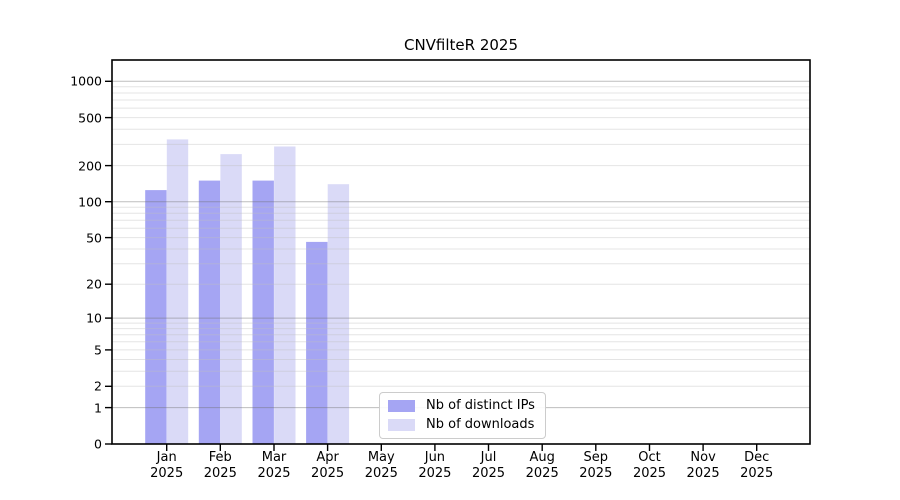 Image resolution: width=900 pixels, height=500 pixels. Describe the element at coordinates (94, 284) in the screenshot. I see `y-tick-label: 20` at that location.